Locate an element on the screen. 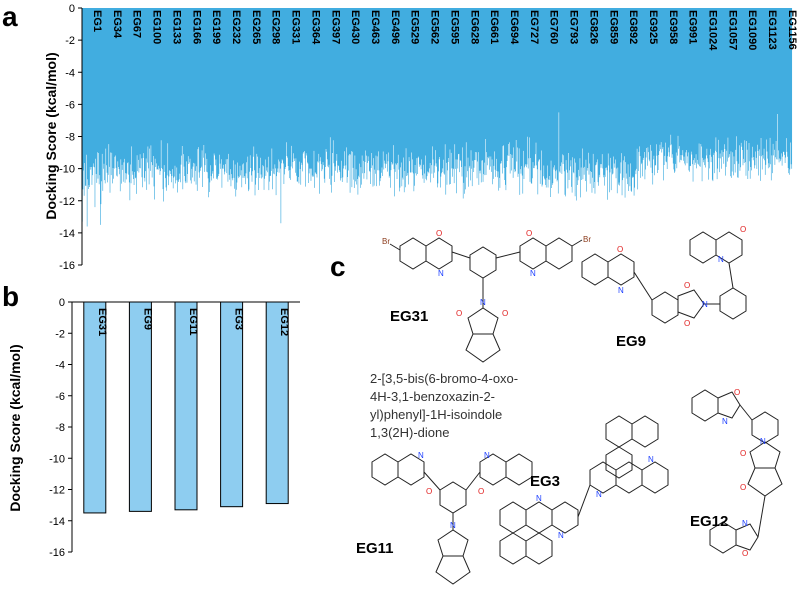  molecule-label-eg12: EG12 is located at coordinates (709, 521).